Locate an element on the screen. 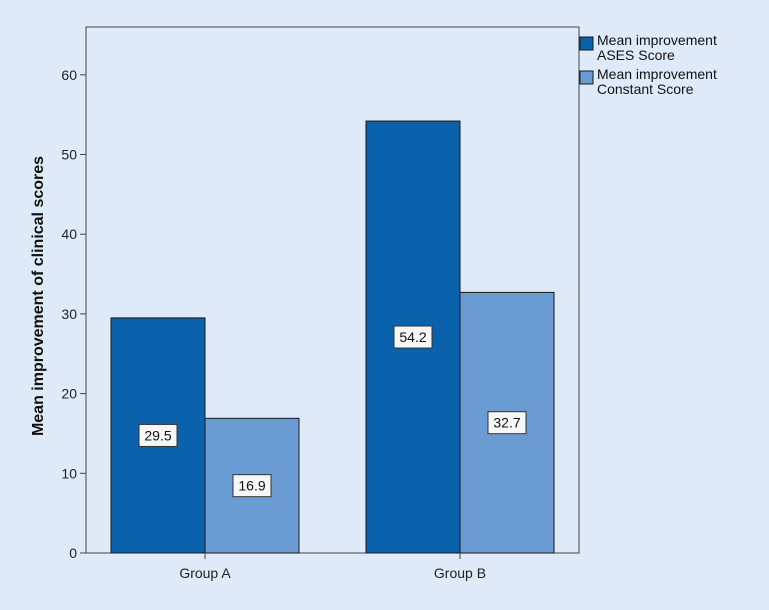 This screenshot has height=610, width=769. x-tick-label: Group A is located at coordinates (205, 573).